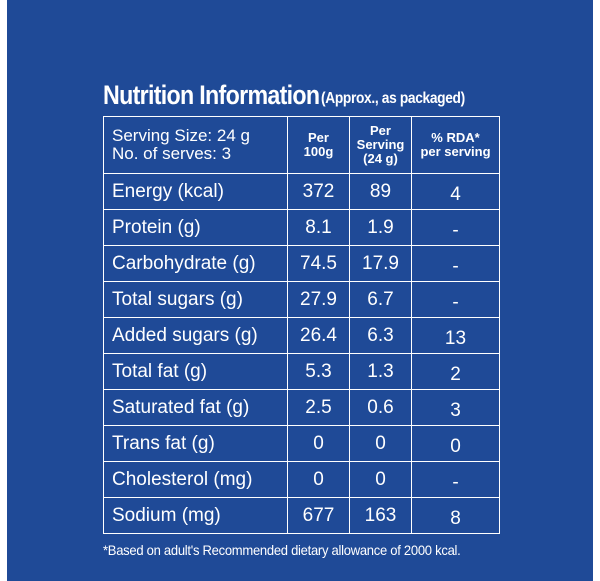  I want to click on rda-value: 0, so click(455, 443).